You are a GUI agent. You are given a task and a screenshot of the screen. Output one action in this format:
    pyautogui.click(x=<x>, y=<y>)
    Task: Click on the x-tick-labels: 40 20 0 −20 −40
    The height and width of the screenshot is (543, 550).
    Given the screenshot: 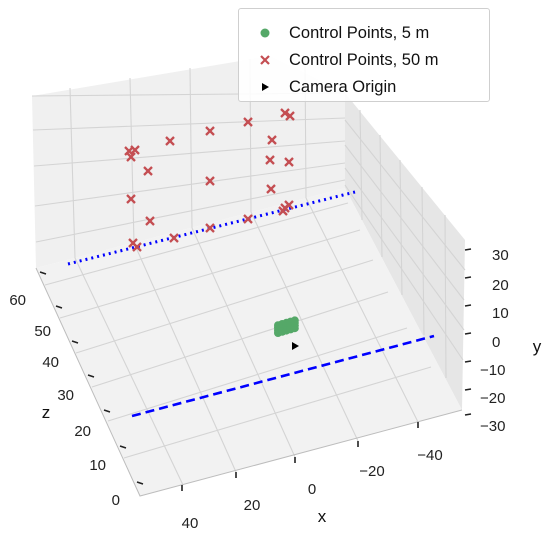 What is the action you would take?
    pyautogui.click(x=312, y=489)
    